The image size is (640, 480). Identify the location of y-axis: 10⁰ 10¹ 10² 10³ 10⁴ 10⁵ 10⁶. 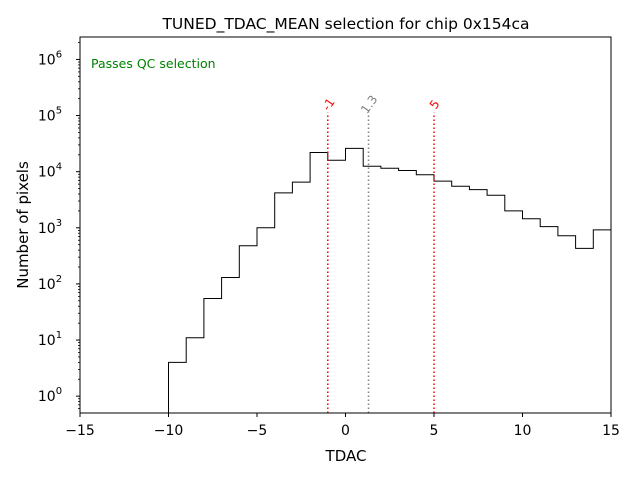
(59, 226).